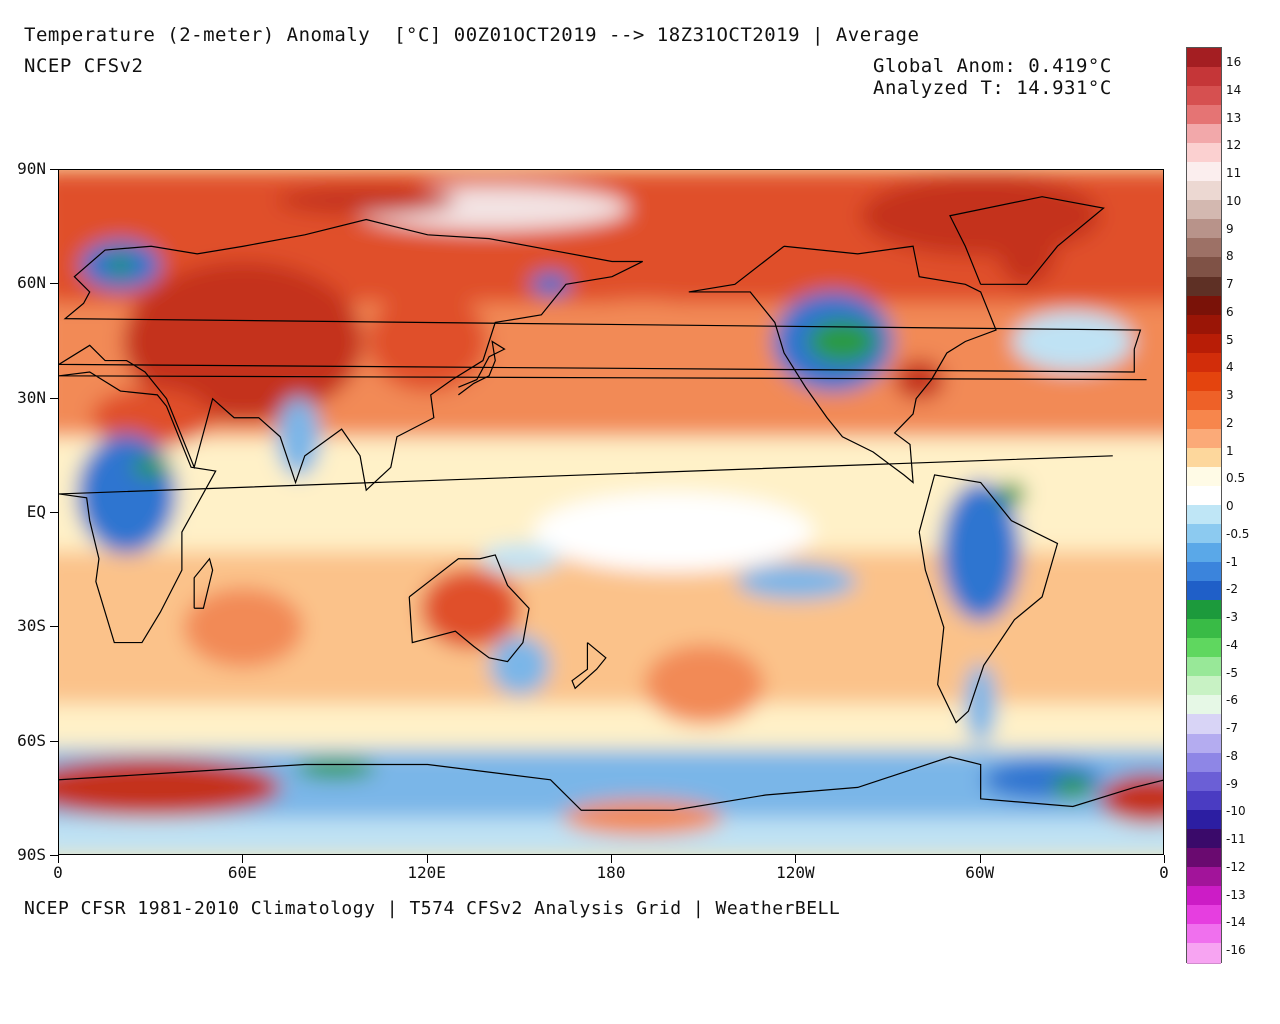 This screenshot has width=1280, height=1024. What do you see at coordinates (1232, 589) in the screenshot?
I see `legend-tick-label: -2` at bounding box center [1232, 589].